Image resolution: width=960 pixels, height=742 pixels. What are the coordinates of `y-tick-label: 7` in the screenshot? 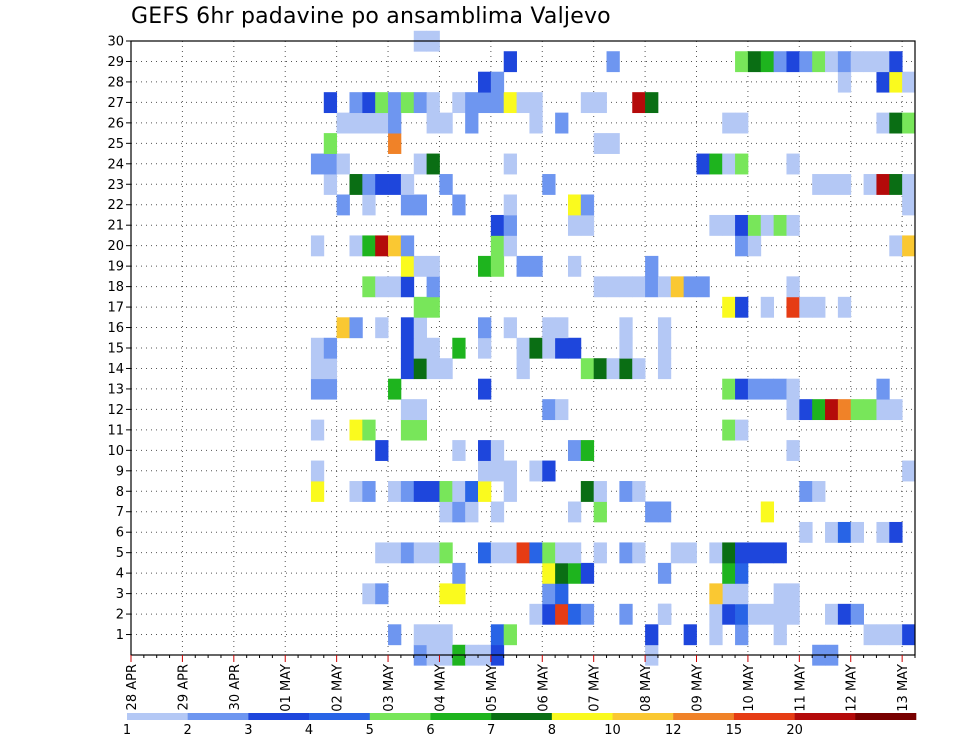 It's located at (120, 512).